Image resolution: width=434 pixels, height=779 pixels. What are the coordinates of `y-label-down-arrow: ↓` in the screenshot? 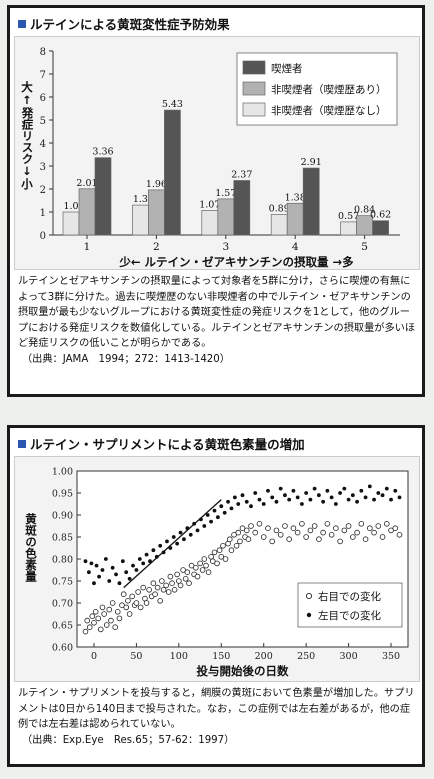 It's located at (27, 170).